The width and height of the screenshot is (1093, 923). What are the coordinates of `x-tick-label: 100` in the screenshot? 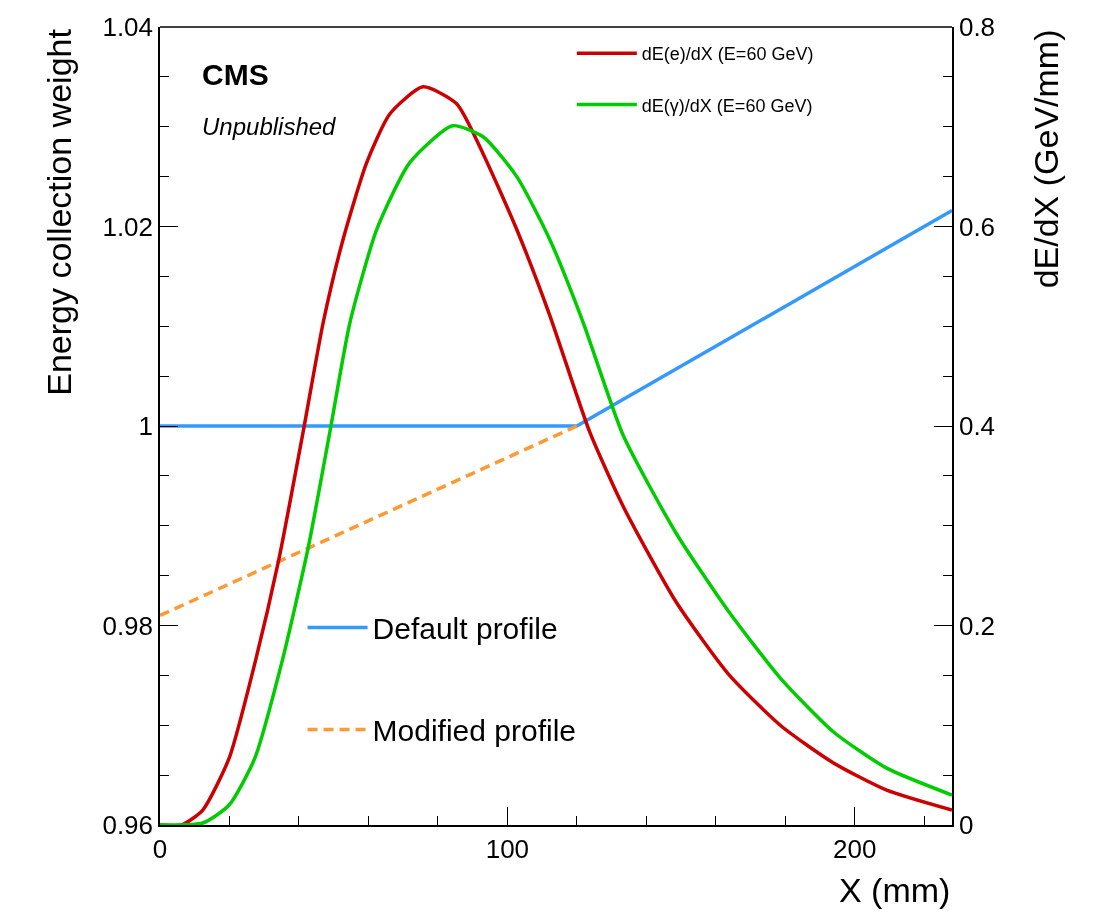 It's located at (507, 848).